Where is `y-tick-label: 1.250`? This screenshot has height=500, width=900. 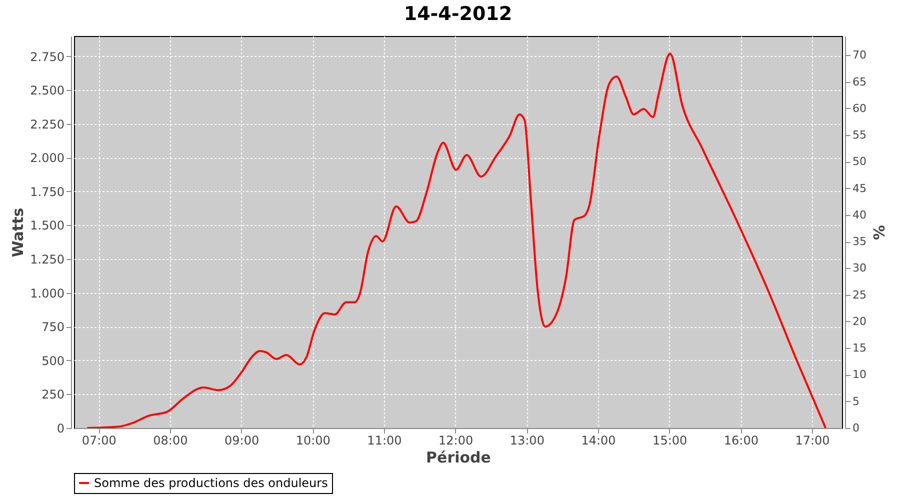 y-tick-label: 1.250 is located at coordinates (47, 259).